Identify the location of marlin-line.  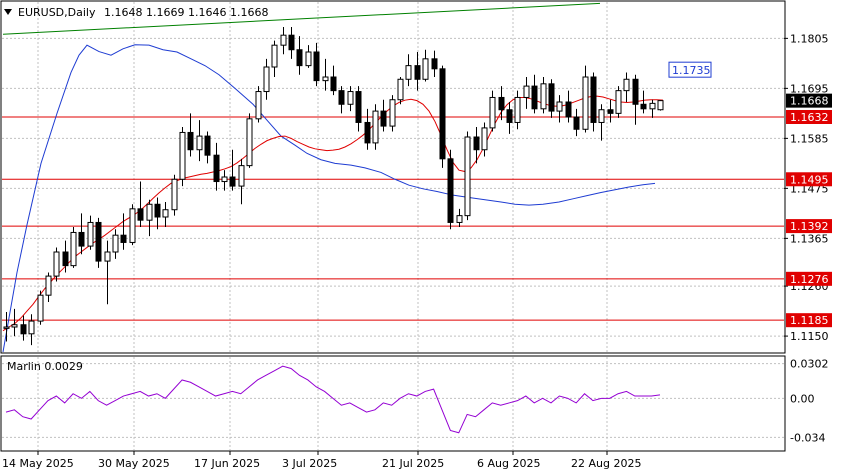
(333, 399).